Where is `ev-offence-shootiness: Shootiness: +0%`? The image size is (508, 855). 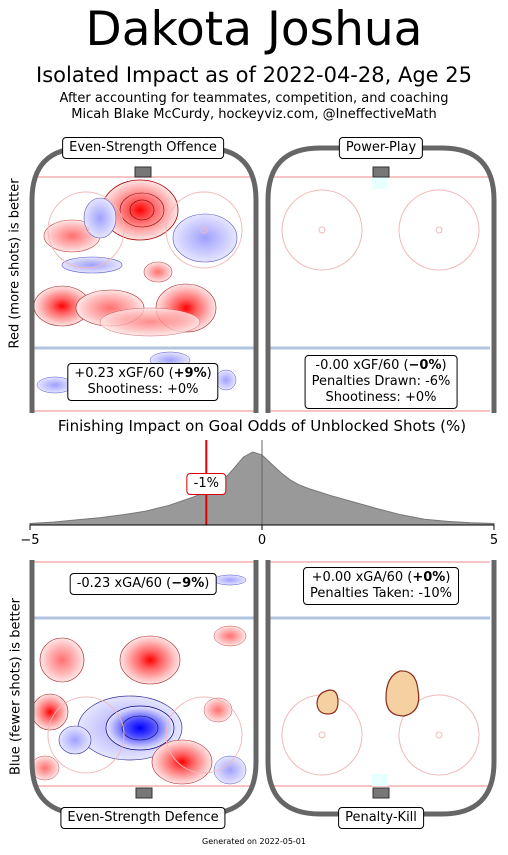 ev-offence-shootiness: Shootiness: +0% is located at coordinates (143, 389).